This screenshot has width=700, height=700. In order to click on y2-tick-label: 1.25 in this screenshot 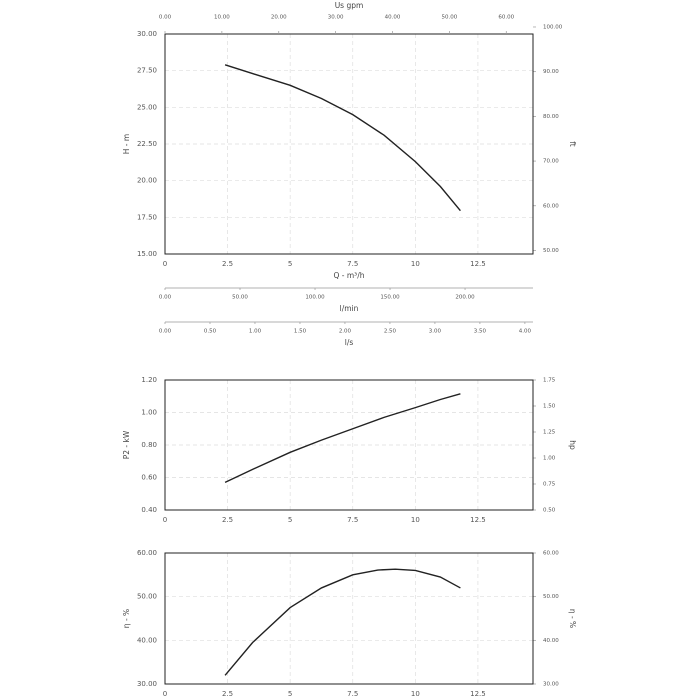, I will do `click(549, 433)`.